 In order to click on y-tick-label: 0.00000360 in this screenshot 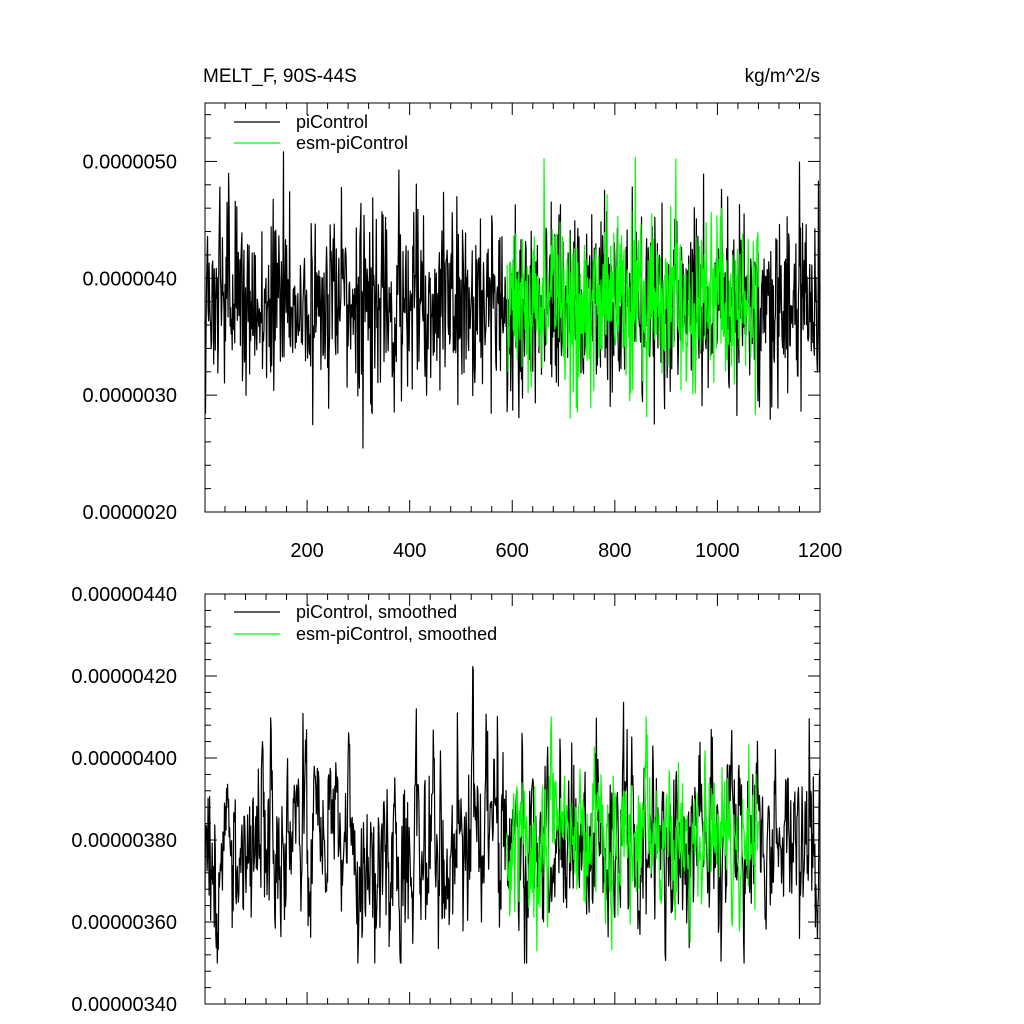, I will do `click(124, 923)`.